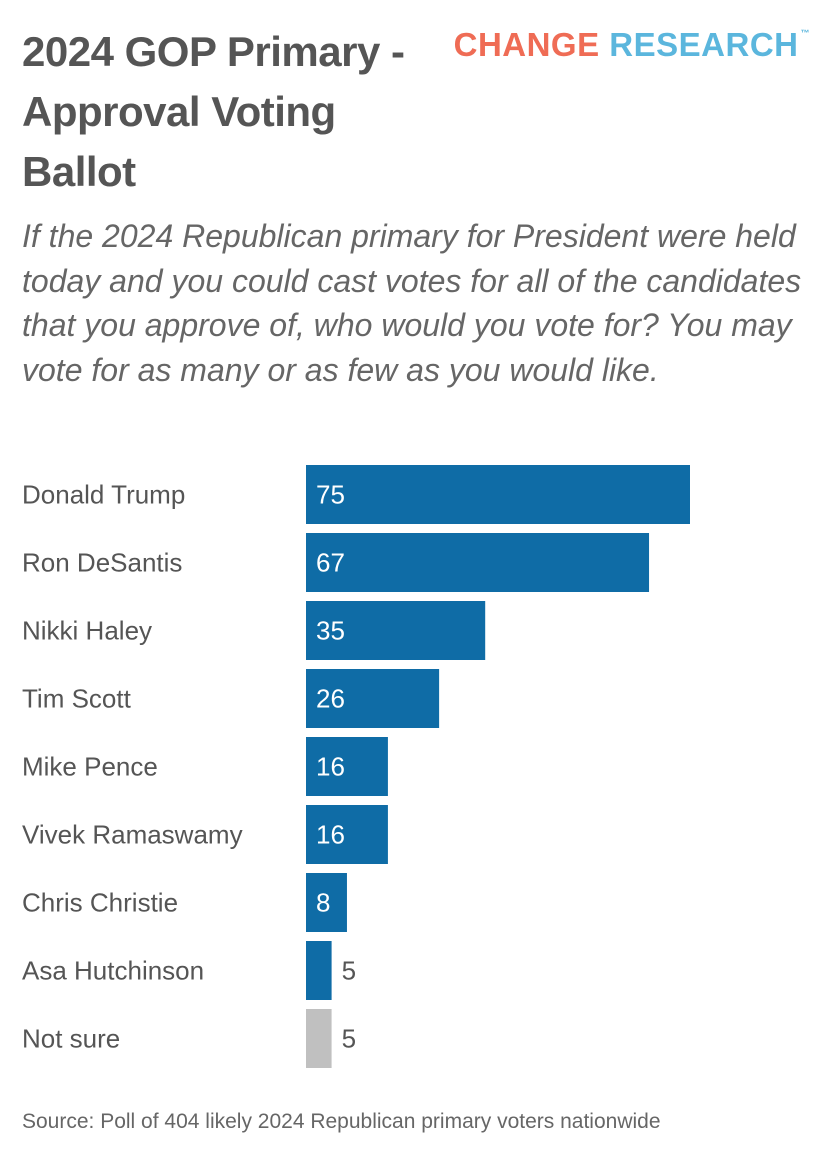 The width and height of the screenshot is (840, 1164). Describe the element at coordinates (330, 767) in the screenshot. I see `value-label-mike-pence: 16` at that location.